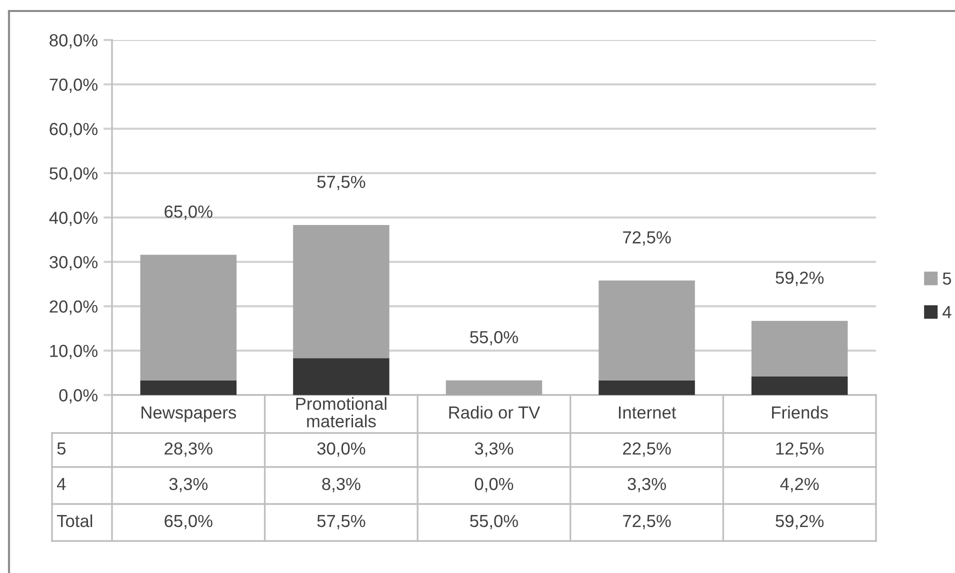 The width and height of the screenshot is (955, 573). What do you see at coordinates (61, 448) in the screenshot?
I see `text: 5` at bounding box center [61, 448].